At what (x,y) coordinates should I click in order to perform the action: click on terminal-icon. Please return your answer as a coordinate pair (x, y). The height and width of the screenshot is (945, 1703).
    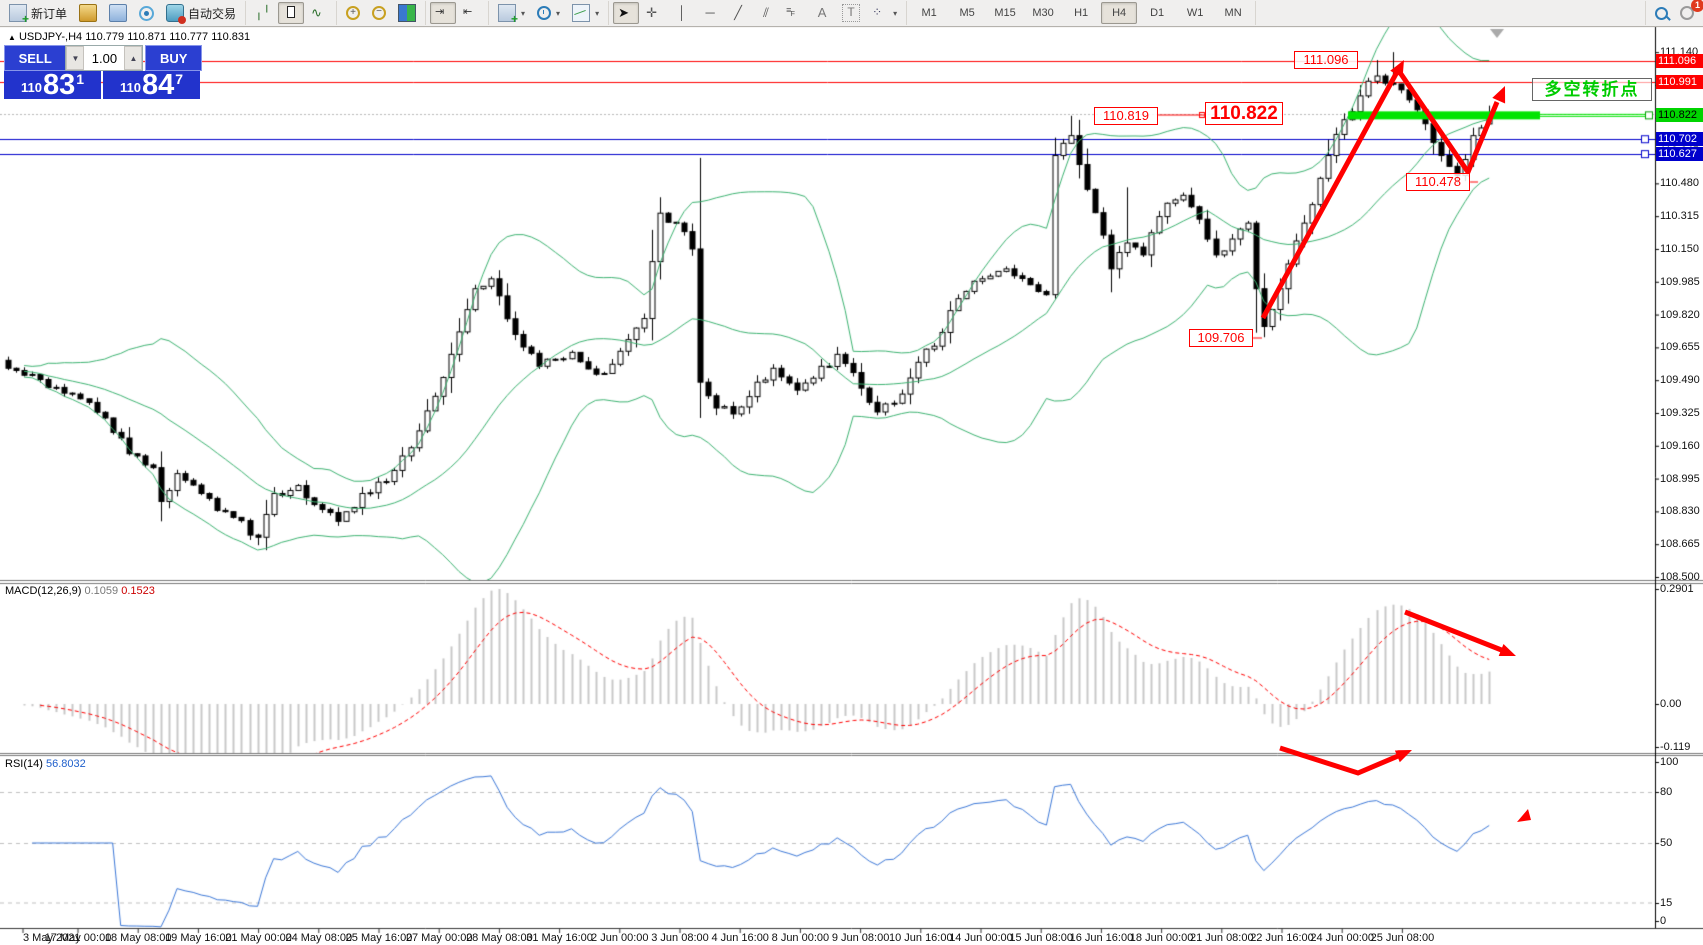
    Looking at the image, I should click on (118, 13).